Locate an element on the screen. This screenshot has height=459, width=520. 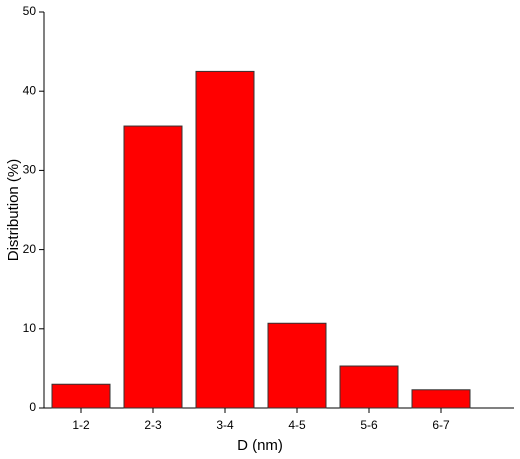
y-tick-label: 0 is located at coordinates (32, 407).